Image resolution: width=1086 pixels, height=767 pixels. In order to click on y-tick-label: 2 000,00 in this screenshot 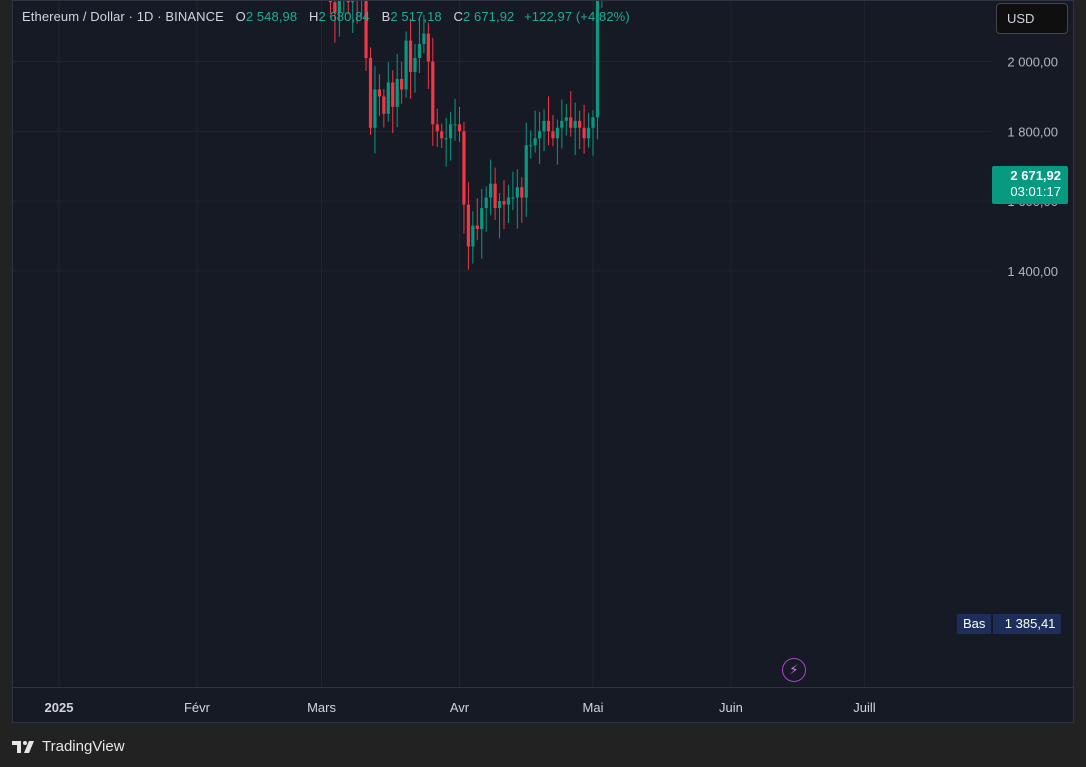, I will do `click(1032, 62)`.